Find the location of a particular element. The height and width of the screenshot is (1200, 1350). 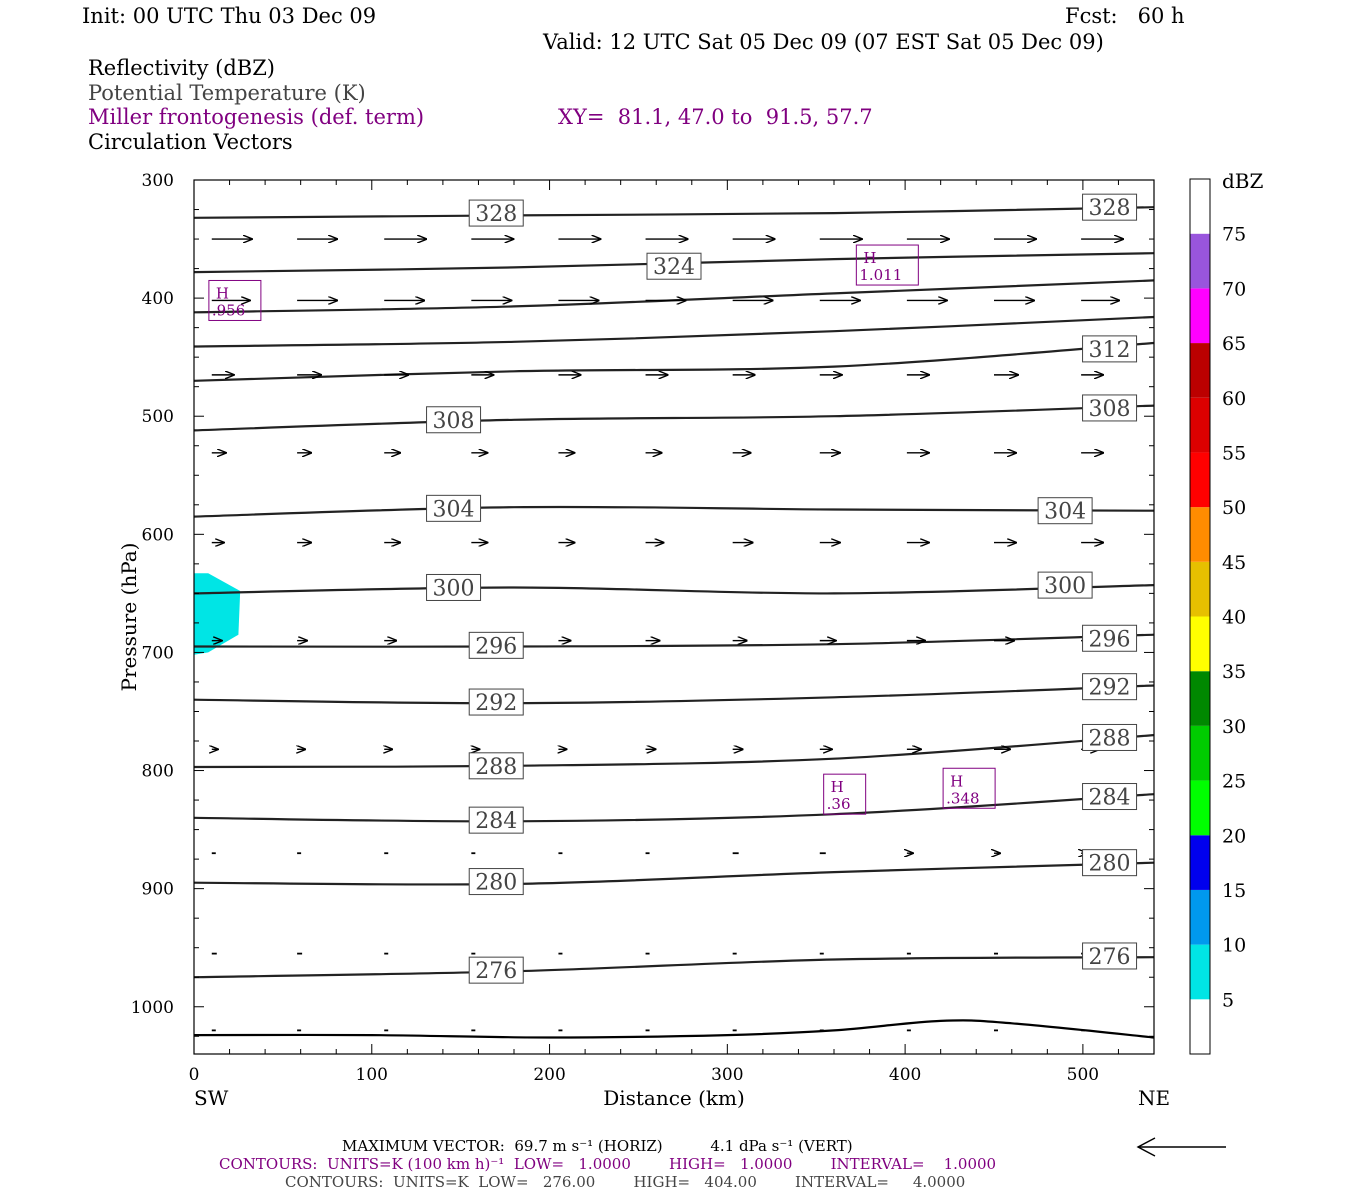

colorbar-label-30: 30 is located at coordinates (1234, 727).